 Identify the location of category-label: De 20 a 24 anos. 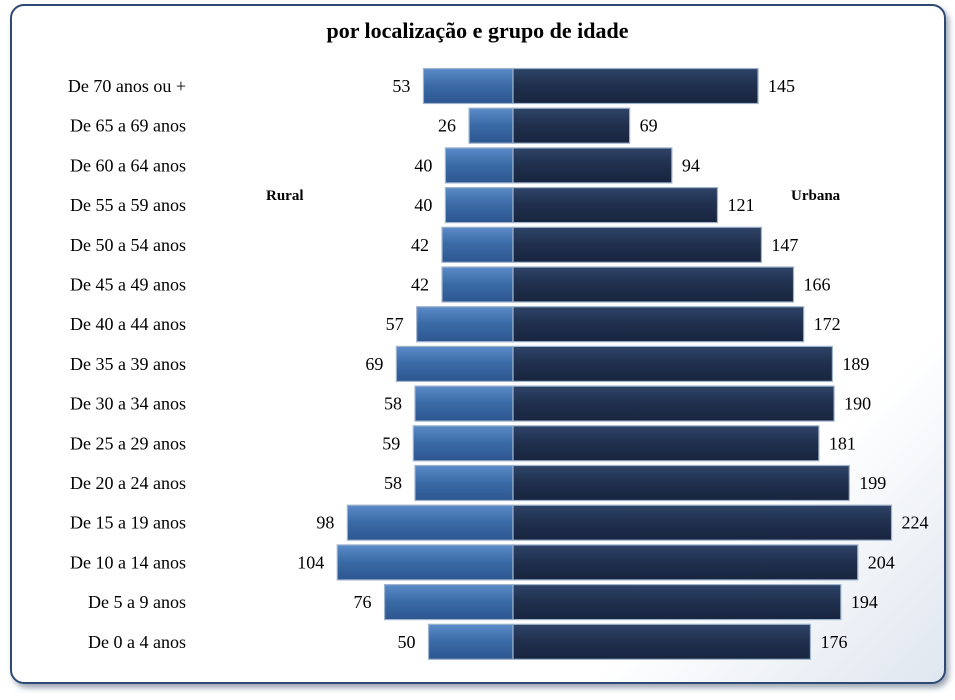
(128, 483).